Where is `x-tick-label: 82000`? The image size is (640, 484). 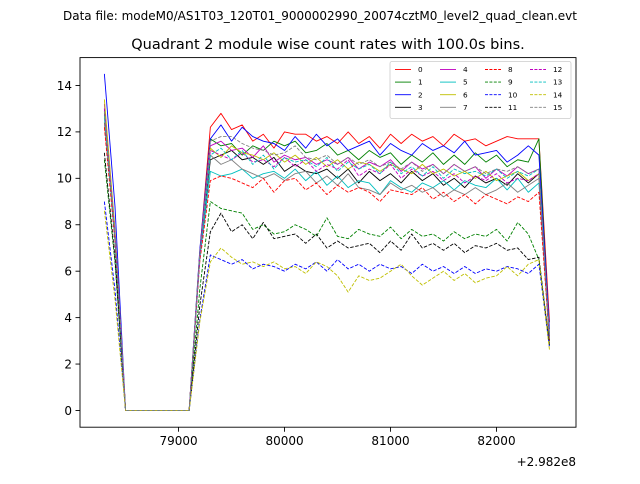 x-tick-label: 82000 is located at coordinates (496, 441).